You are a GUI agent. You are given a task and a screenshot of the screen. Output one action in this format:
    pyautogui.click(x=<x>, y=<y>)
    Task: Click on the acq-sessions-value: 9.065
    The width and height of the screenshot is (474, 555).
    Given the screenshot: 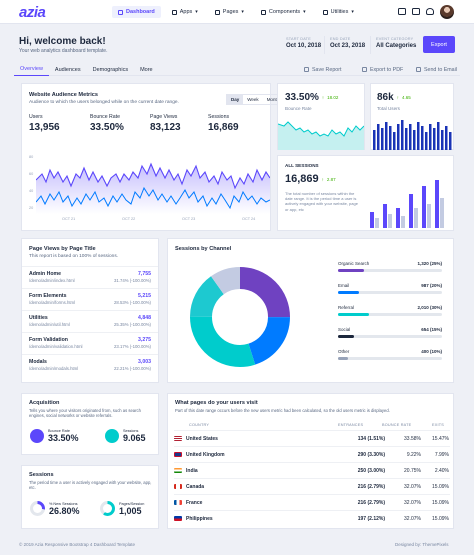 What is the action you would take?
    pyautogui.click(x=134, y=438)
    